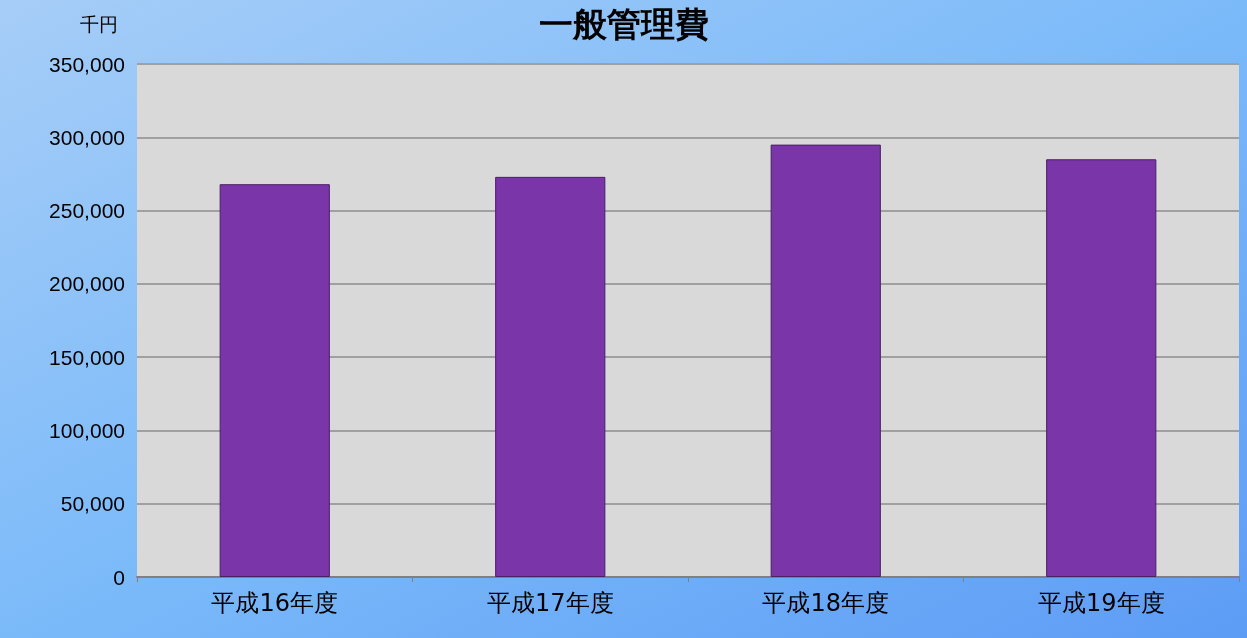 This screenshot has width=1247, height=638. What do you see at coordinates (275, 603) in the screenshot?
I see `x-tick-label: 平成16年度` at bounding box center [275, 603].